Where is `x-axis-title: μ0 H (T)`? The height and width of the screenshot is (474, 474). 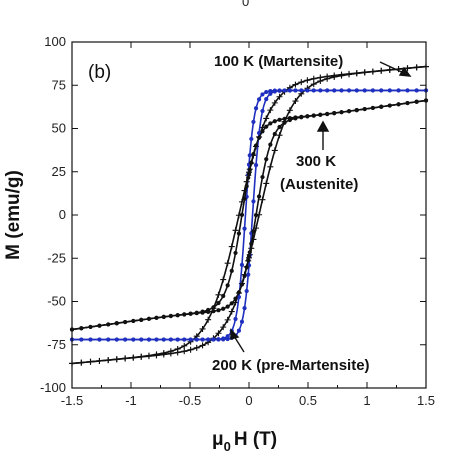
x-axis-title: μ0 H (T) is located at coordinates (244, 441).